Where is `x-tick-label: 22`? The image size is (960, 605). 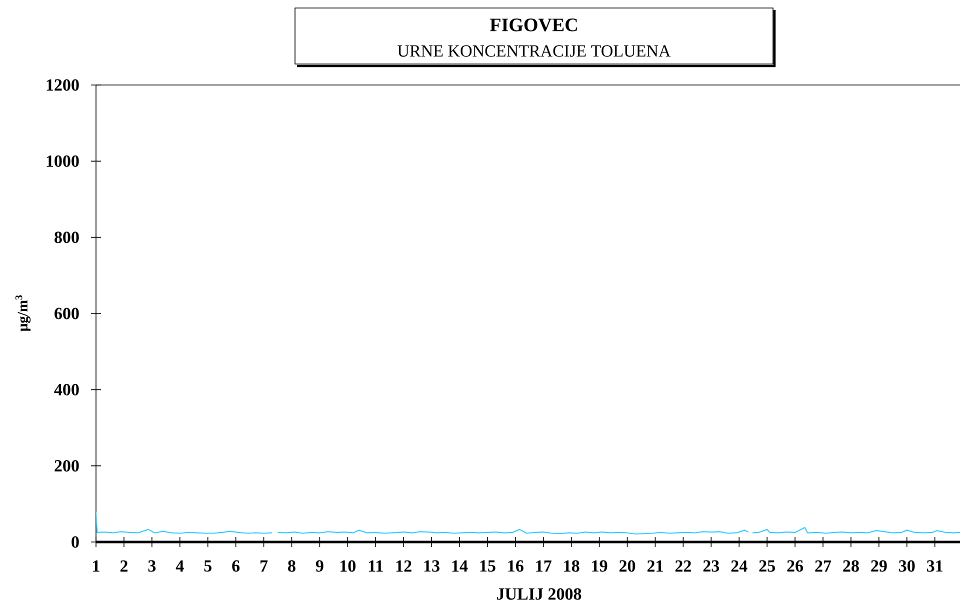 x-tick-label: 22 is located at coordinates (683, 566).